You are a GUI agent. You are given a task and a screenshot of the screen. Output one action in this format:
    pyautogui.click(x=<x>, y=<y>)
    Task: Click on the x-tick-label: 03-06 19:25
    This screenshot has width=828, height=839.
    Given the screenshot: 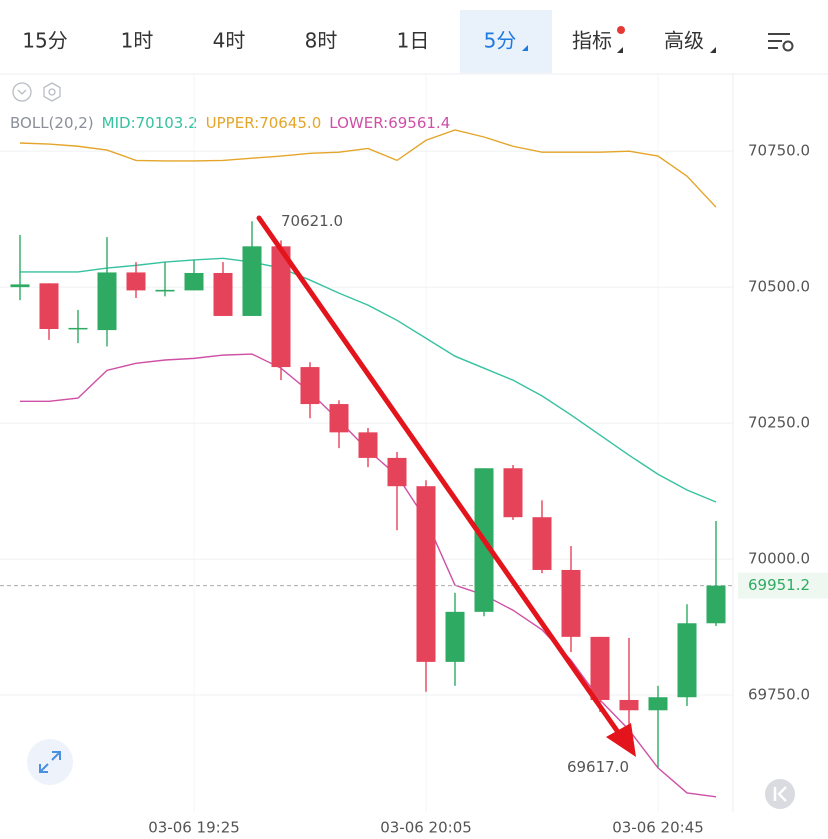 What is the action you would take?
    pyautogui.click(x=194, y=828)
    